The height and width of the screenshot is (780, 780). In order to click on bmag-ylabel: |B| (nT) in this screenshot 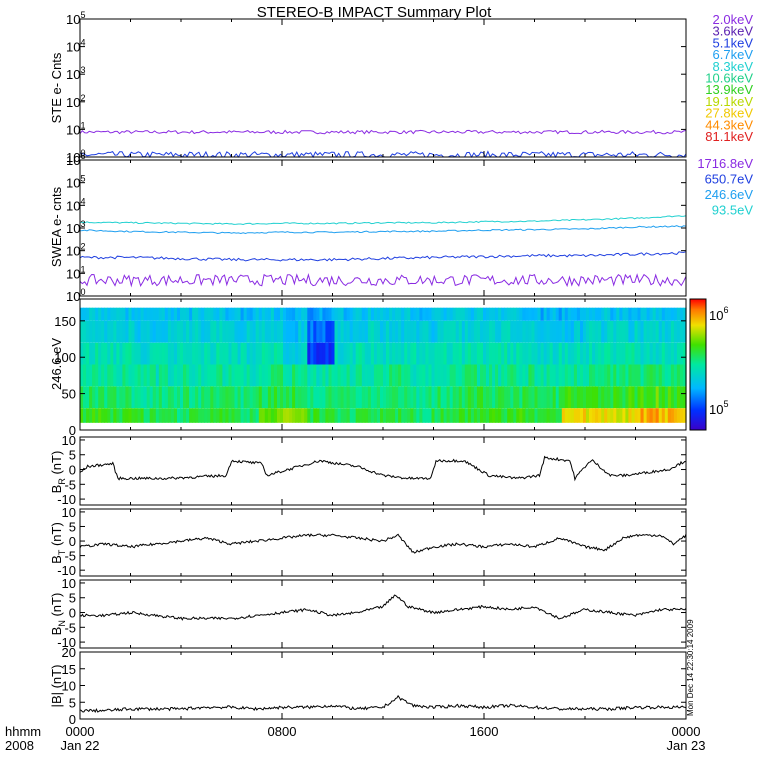, I will do `click(56, 686)`.